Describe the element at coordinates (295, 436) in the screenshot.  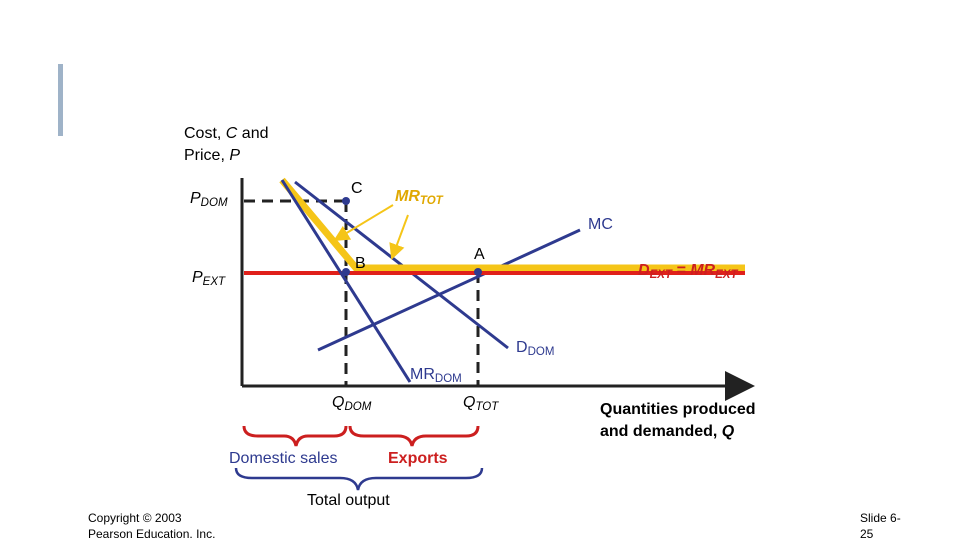
I see `domestic-sales-brace` at that location.